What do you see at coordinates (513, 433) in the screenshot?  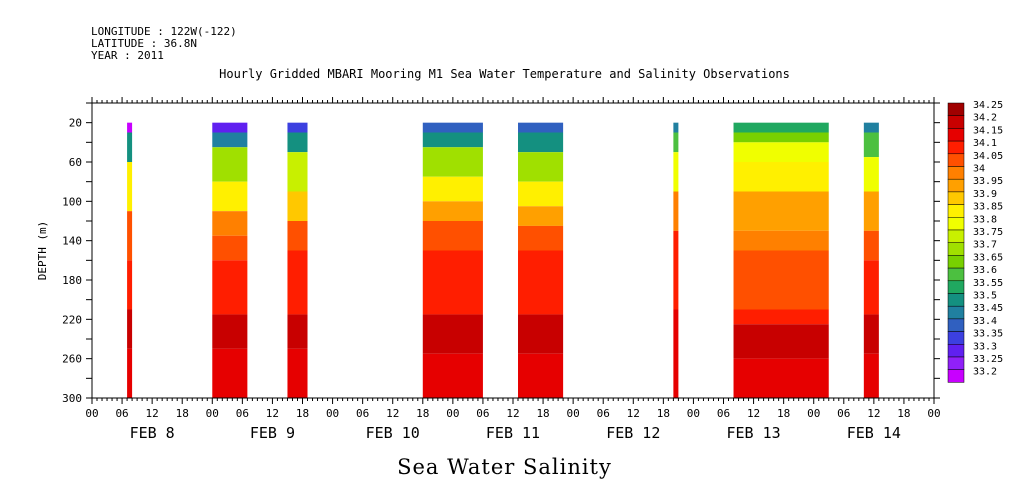 I see `x-day-label: FEB 11` at bounding box center [513, 433].